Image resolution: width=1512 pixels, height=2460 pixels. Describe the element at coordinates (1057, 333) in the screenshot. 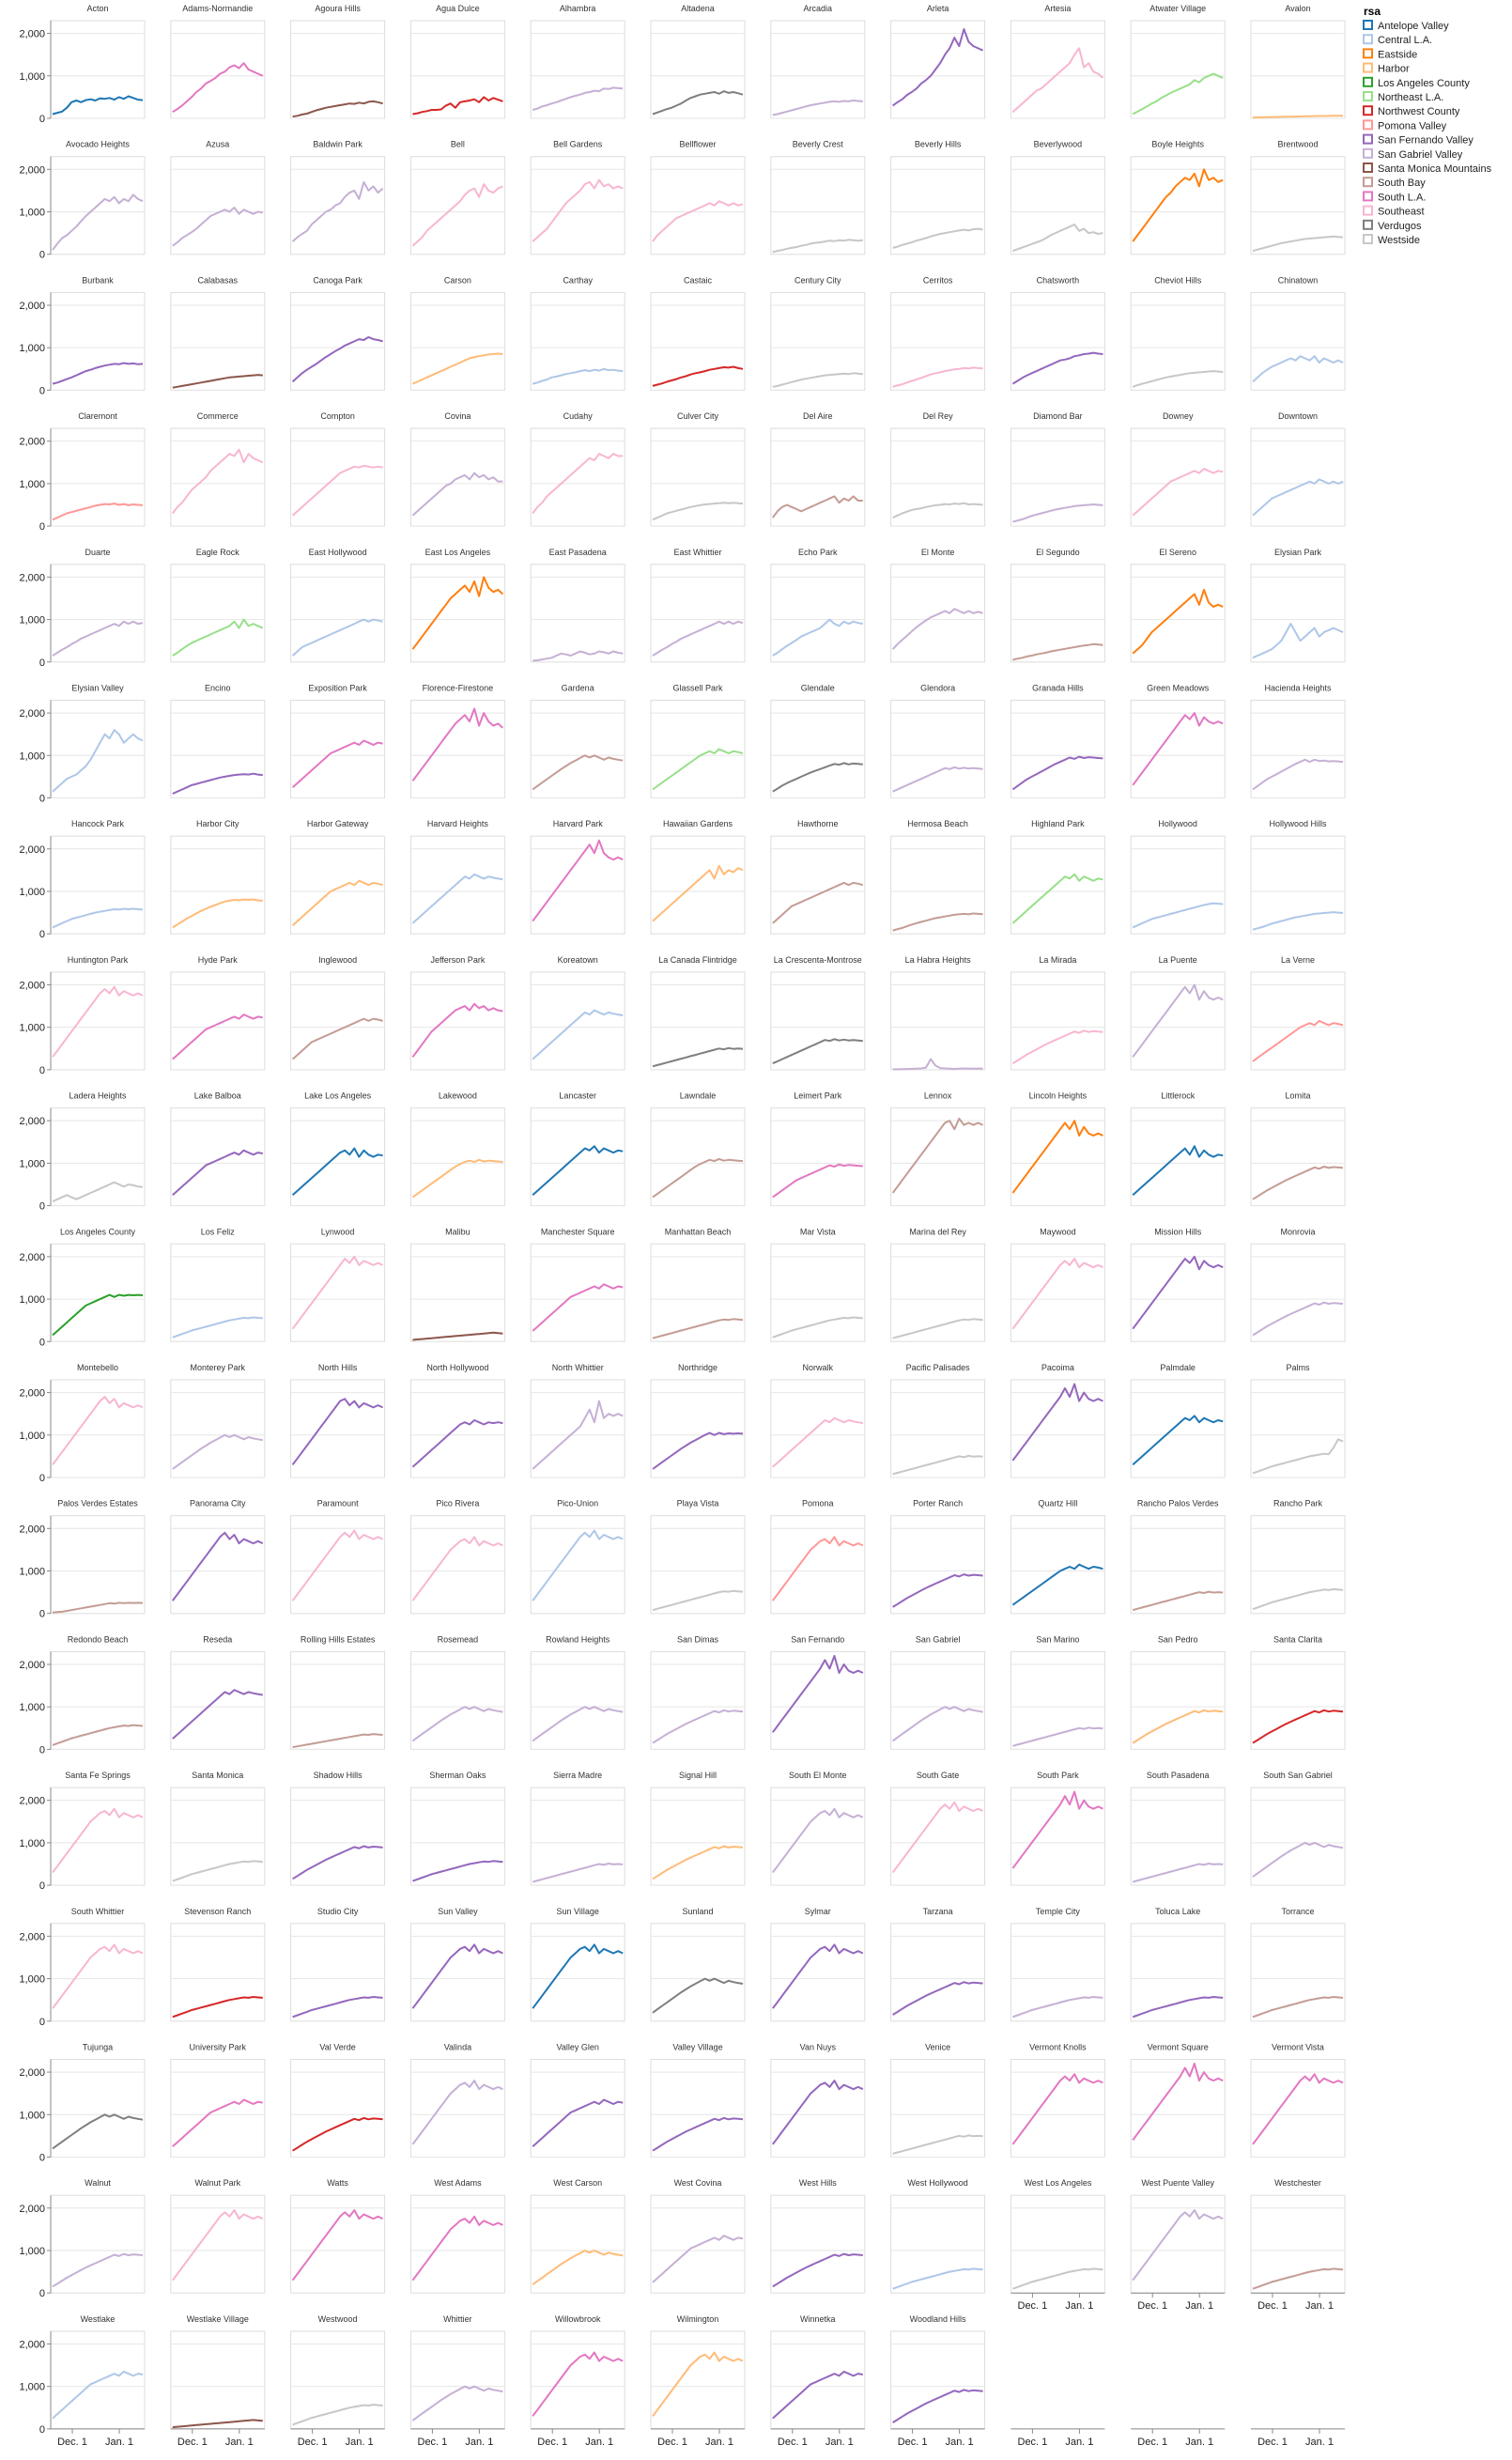

I see `panel-chatsworth: Chatsworth` at that location.